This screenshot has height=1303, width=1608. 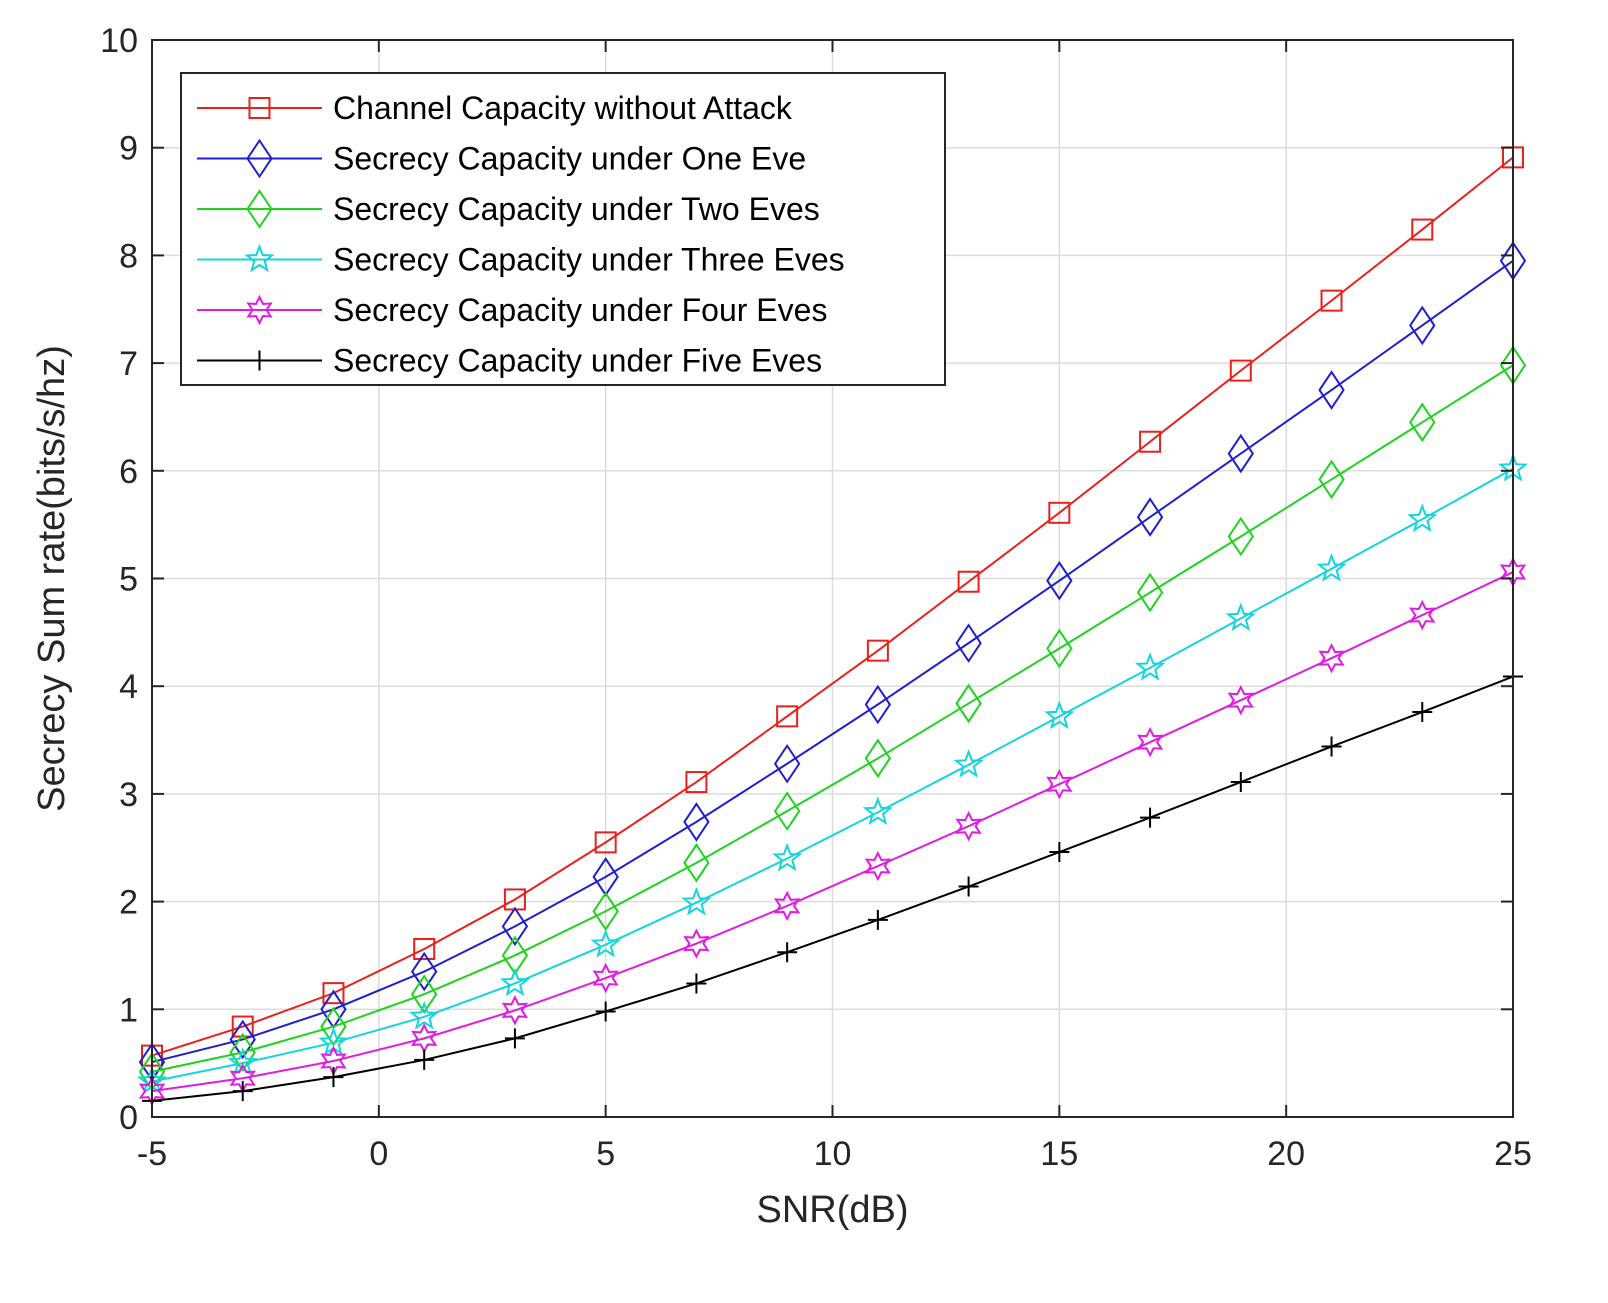 What do you see at coordinates (589, 260) in the screenshot?
I see `legend-label: Secrecy Capacity under Three Eves` at bounding box center [589, 260].